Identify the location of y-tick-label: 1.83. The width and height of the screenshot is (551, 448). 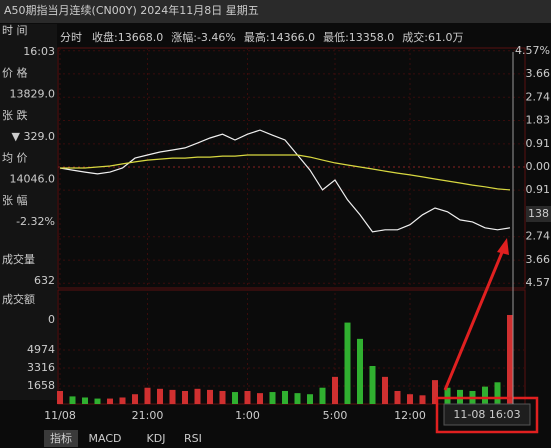
(538, 119).